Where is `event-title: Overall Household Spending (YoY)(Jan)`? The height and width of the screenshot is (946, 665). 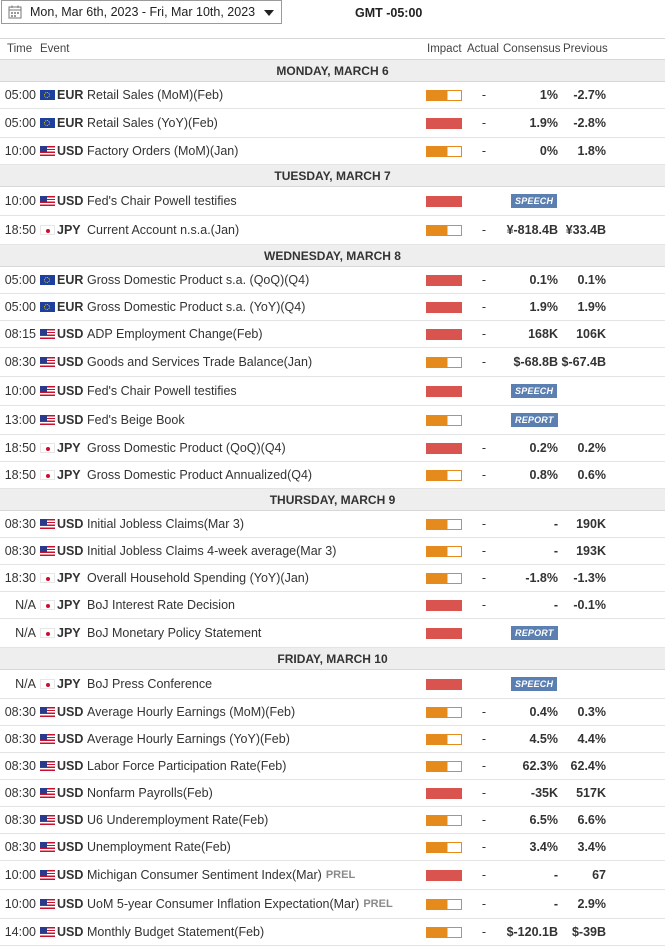 event-title: Overall Household Spending (YoY)(Jan) is located at coordinates (198, 578).